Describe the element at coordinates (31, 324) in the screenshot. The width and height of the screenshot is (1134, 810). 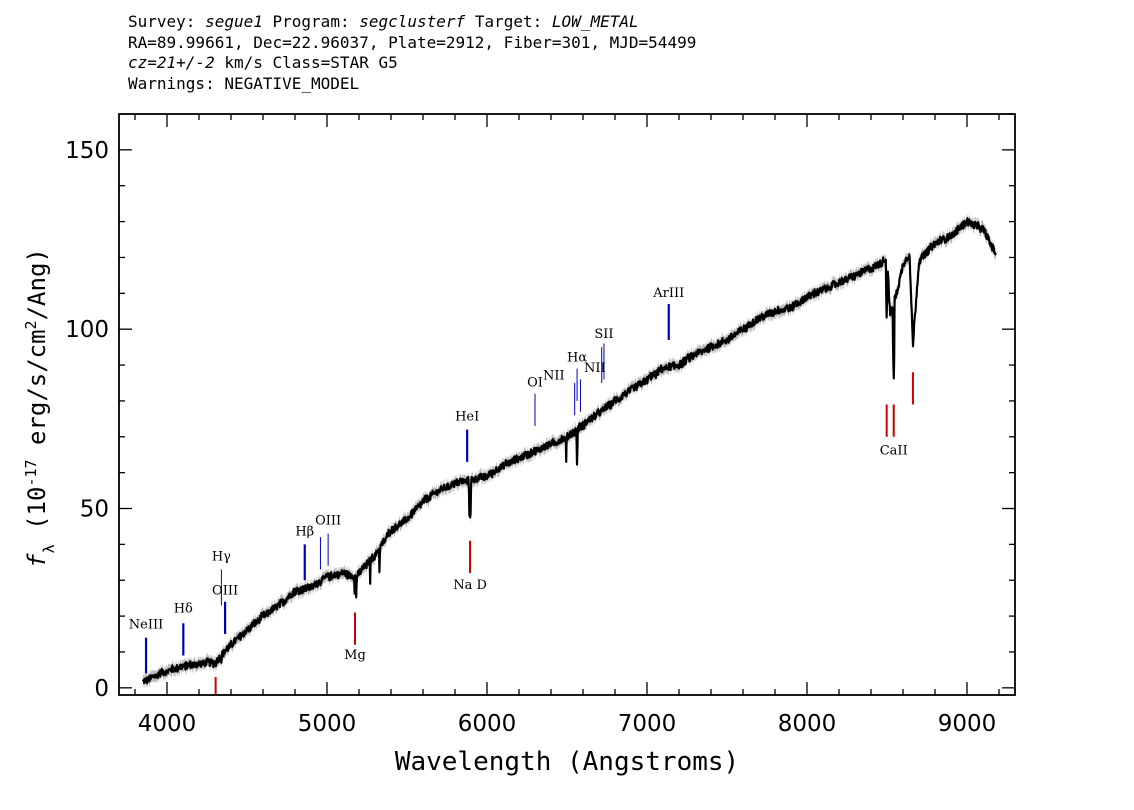
I see `y-axis-label-superscript: 2` at that location.